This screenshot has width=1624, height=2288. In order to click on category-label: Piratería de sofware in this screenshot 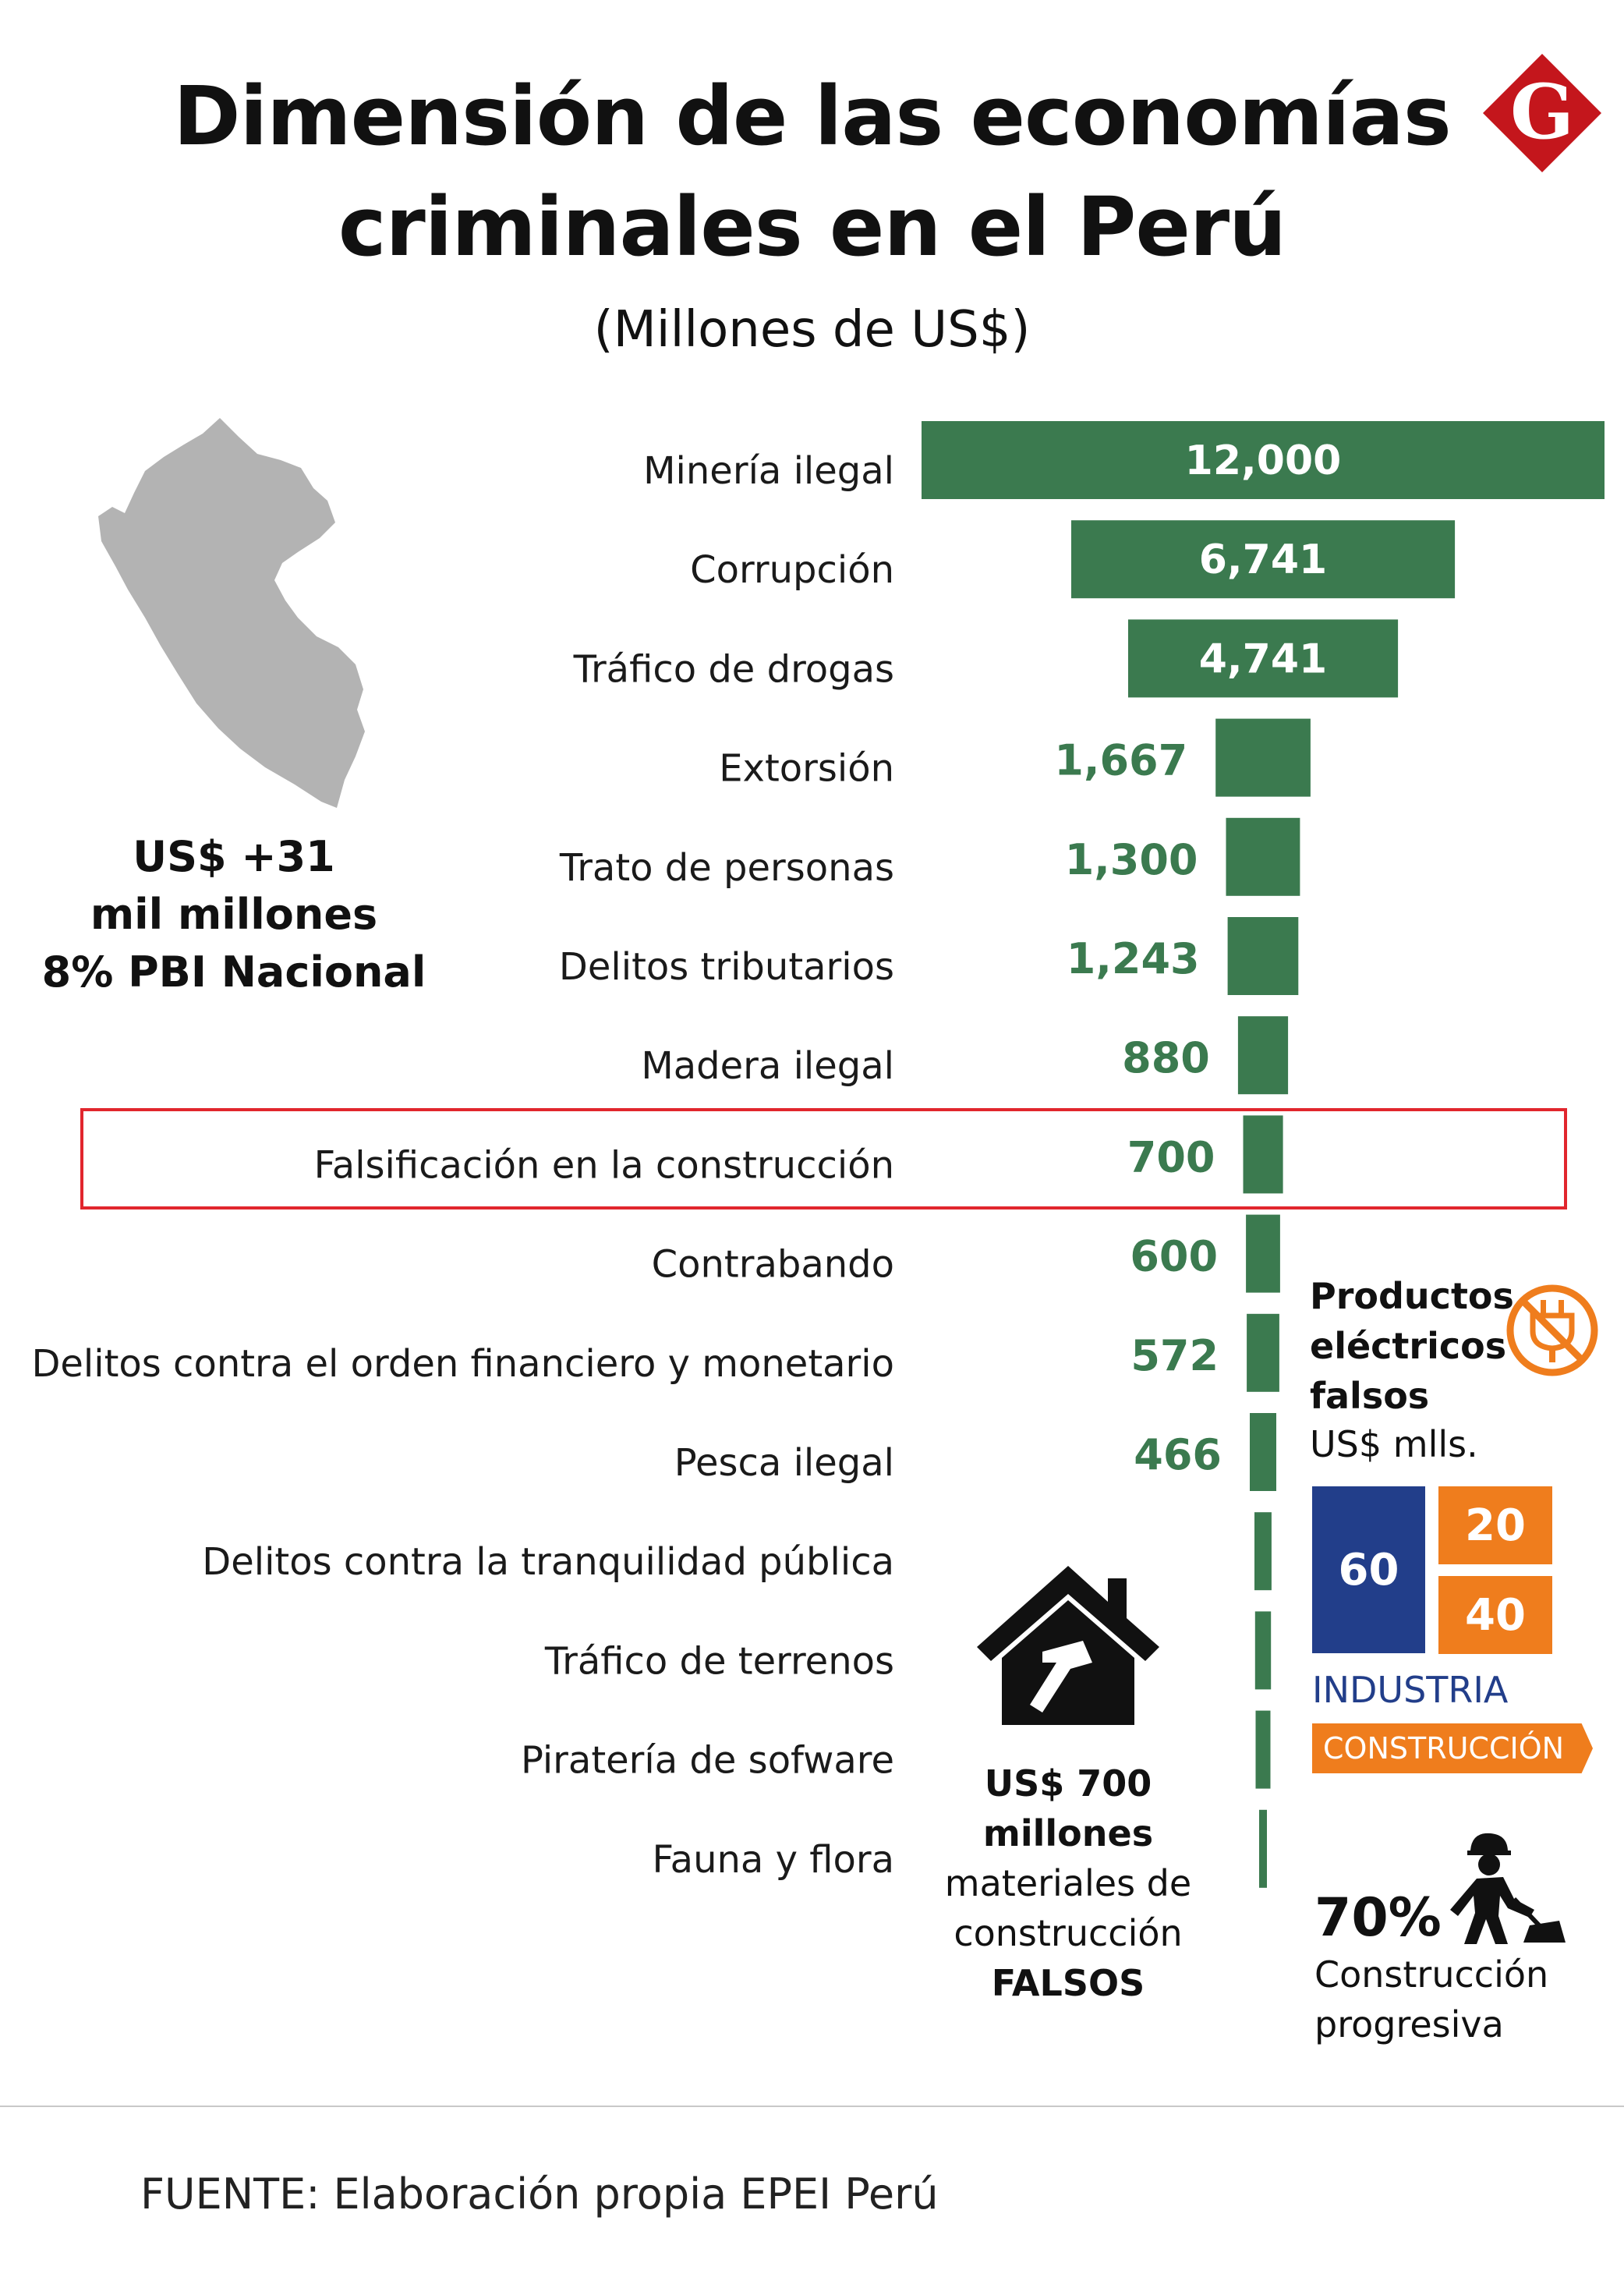, I will do `click(707, 1761)`.